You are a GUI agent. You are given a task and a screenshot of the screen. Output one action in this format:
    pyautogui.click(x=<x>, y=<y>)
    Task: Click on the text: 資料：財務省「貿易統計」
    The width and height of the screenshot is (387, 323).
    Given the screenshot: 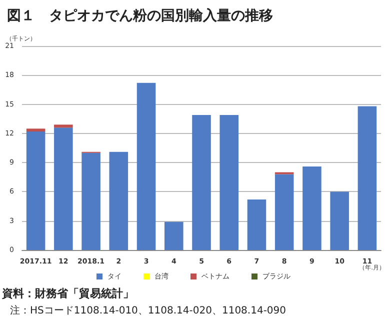 What is the action you would take?
    pyautogui.click(x=67, y=293)
    